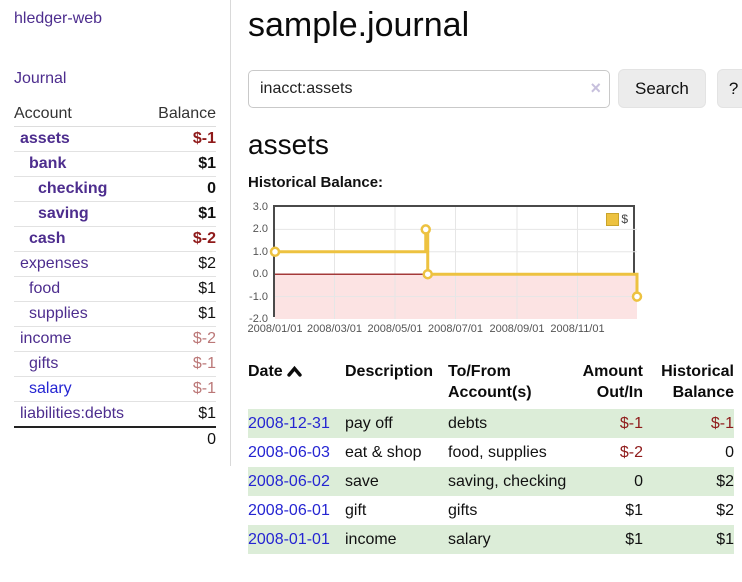 Image resolution: width=742 pixels, height=582 pixels. What do you see at coordinates (595, 87) in the screenshot?
I see `clear-search-icon: ×` at bounding box center [595, 87].